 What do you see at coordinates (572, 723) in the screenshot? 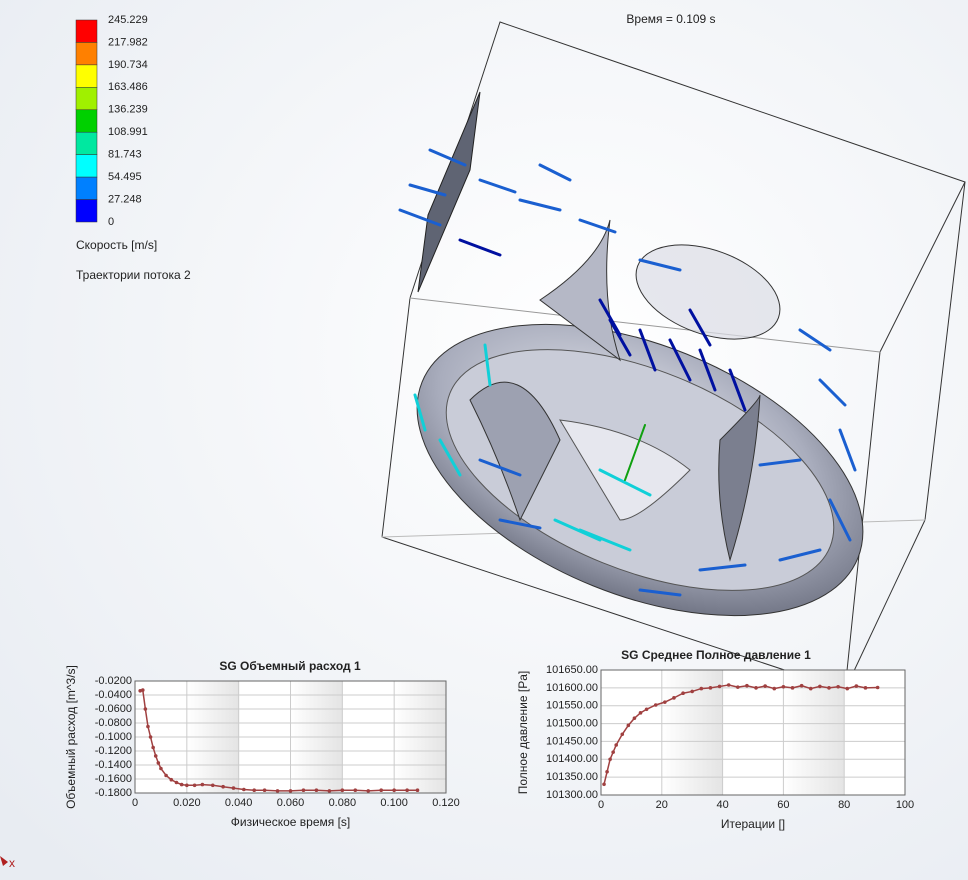
I see `y-tick-label: 101500.00` at bounding box center [572, 723].